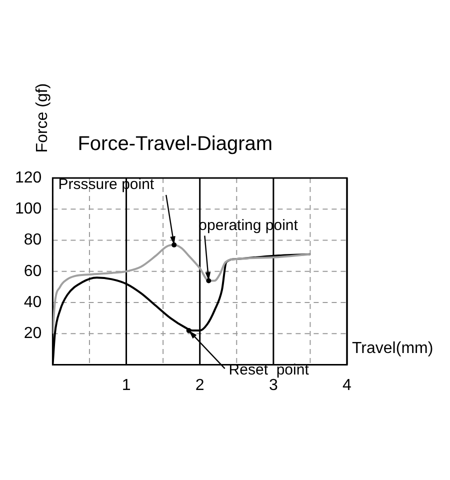  What do you see at coordinates (33, 333) in the screenshot?
I see `y-tick-label: 20` at bounding box center [33, 333].